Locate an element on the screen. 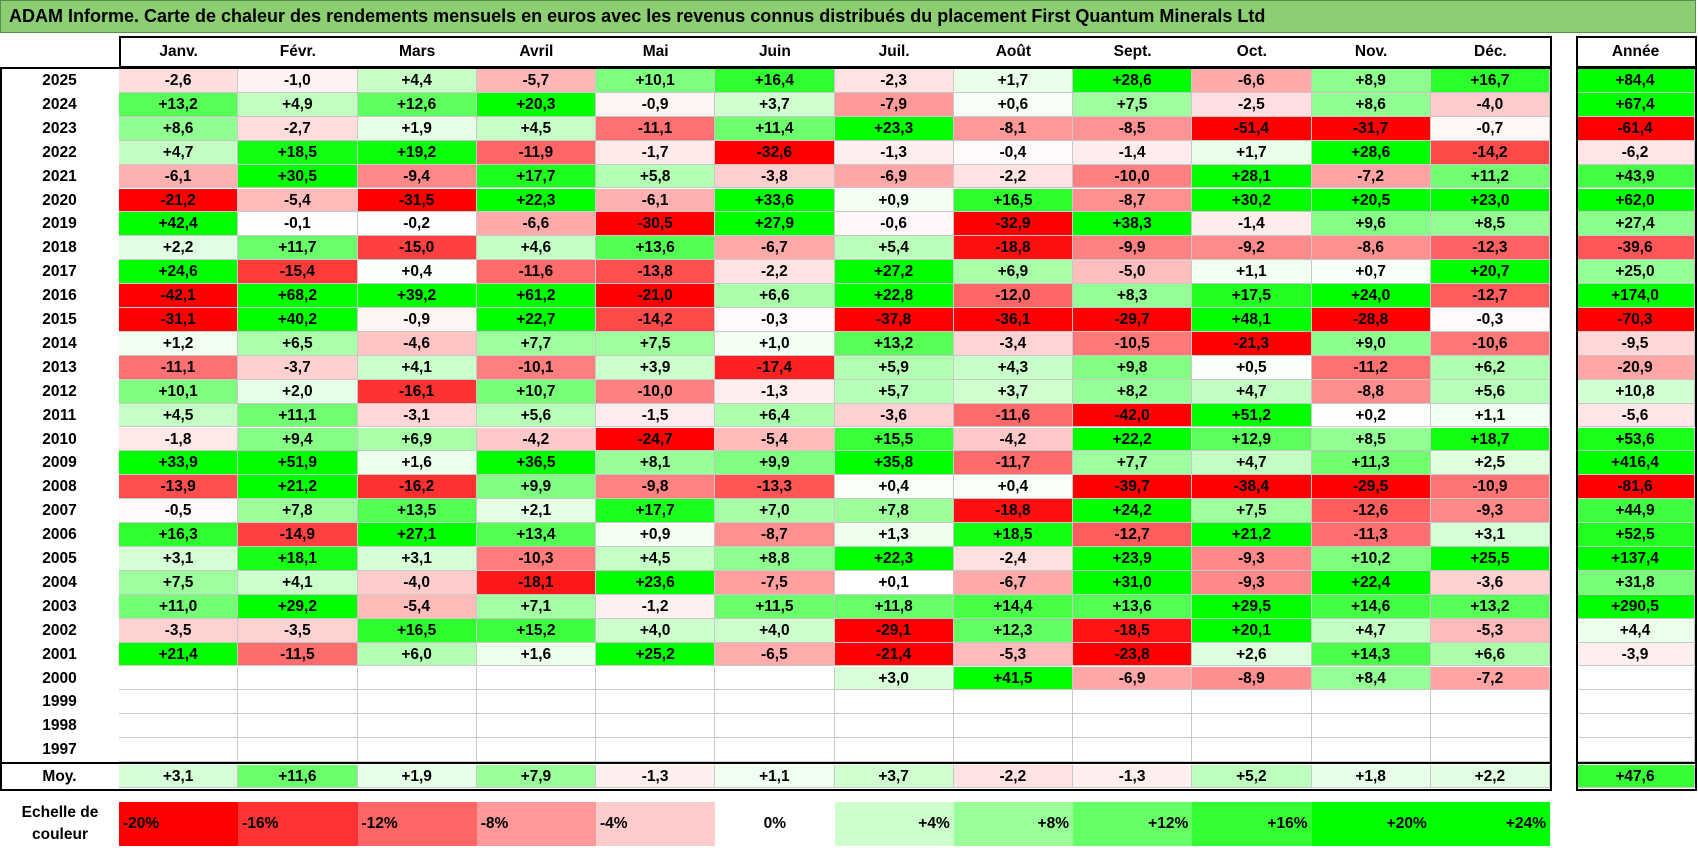 Image resolution: width=1698 pixels, height=848 pixels. heatmap-cell: -4,2 is located at coordinates (536, 439).